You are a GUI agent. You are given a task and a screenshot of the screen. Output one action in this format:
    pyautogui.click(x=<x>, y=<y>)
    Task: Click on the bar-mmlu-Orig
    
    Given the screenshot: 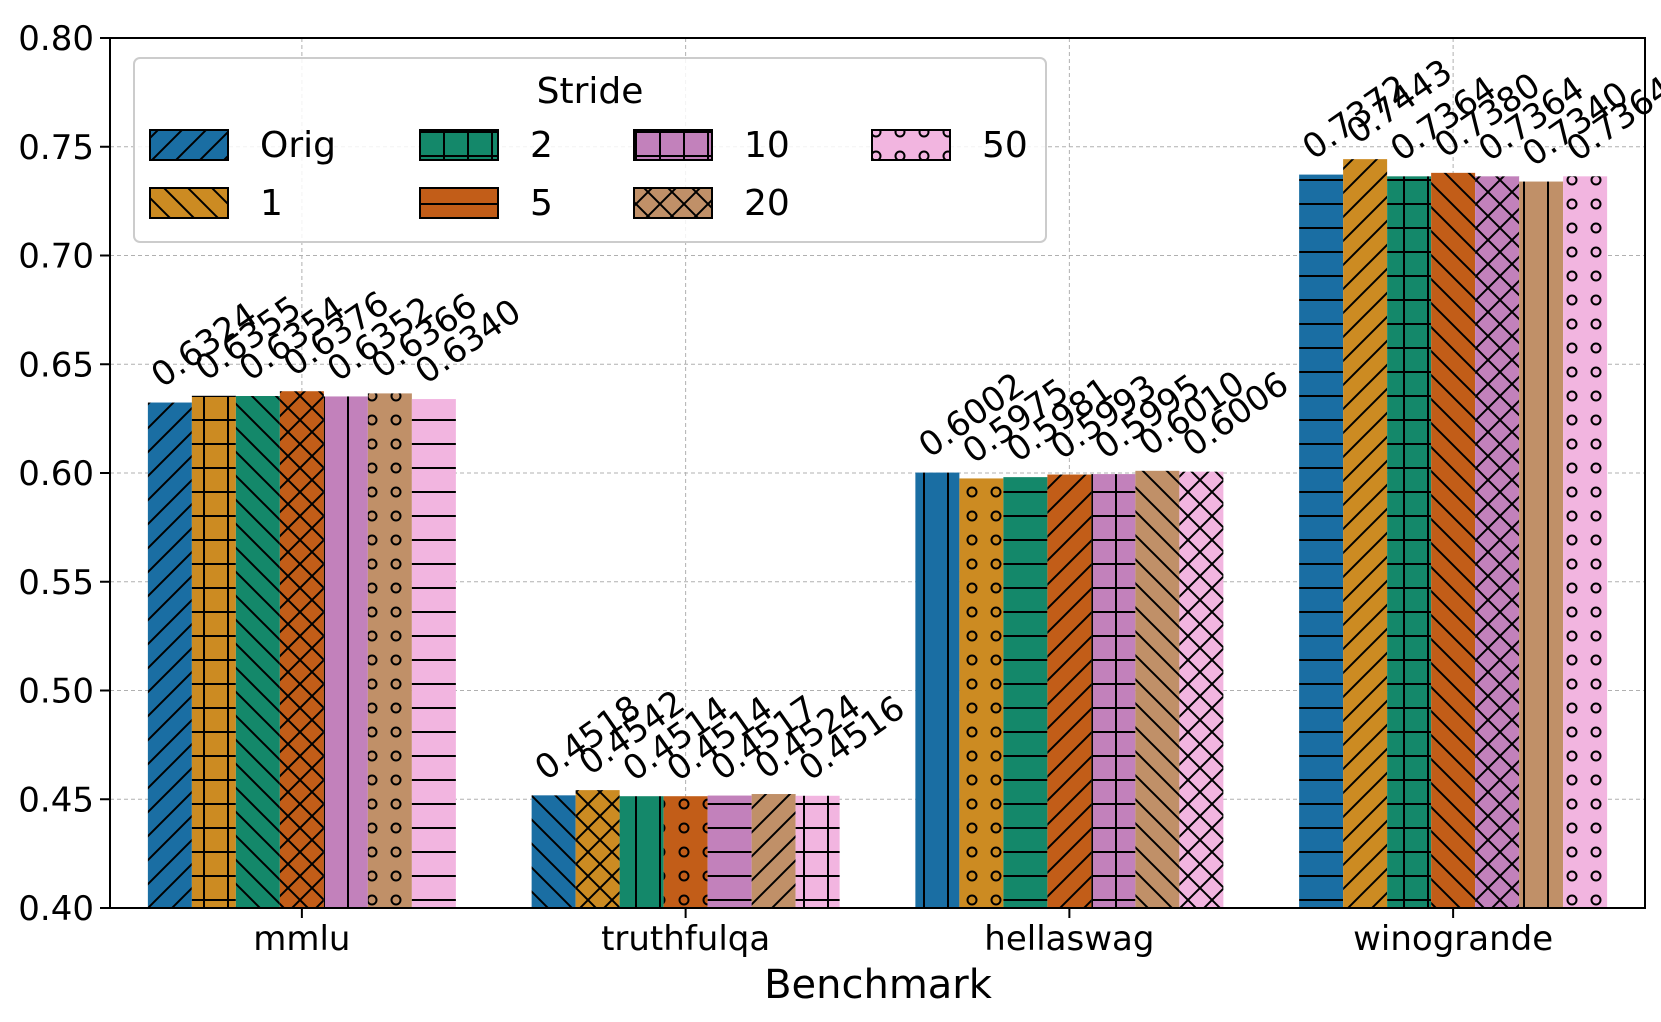 What is the action you would take?
    pyautogui.click(x=169, y=655)
    